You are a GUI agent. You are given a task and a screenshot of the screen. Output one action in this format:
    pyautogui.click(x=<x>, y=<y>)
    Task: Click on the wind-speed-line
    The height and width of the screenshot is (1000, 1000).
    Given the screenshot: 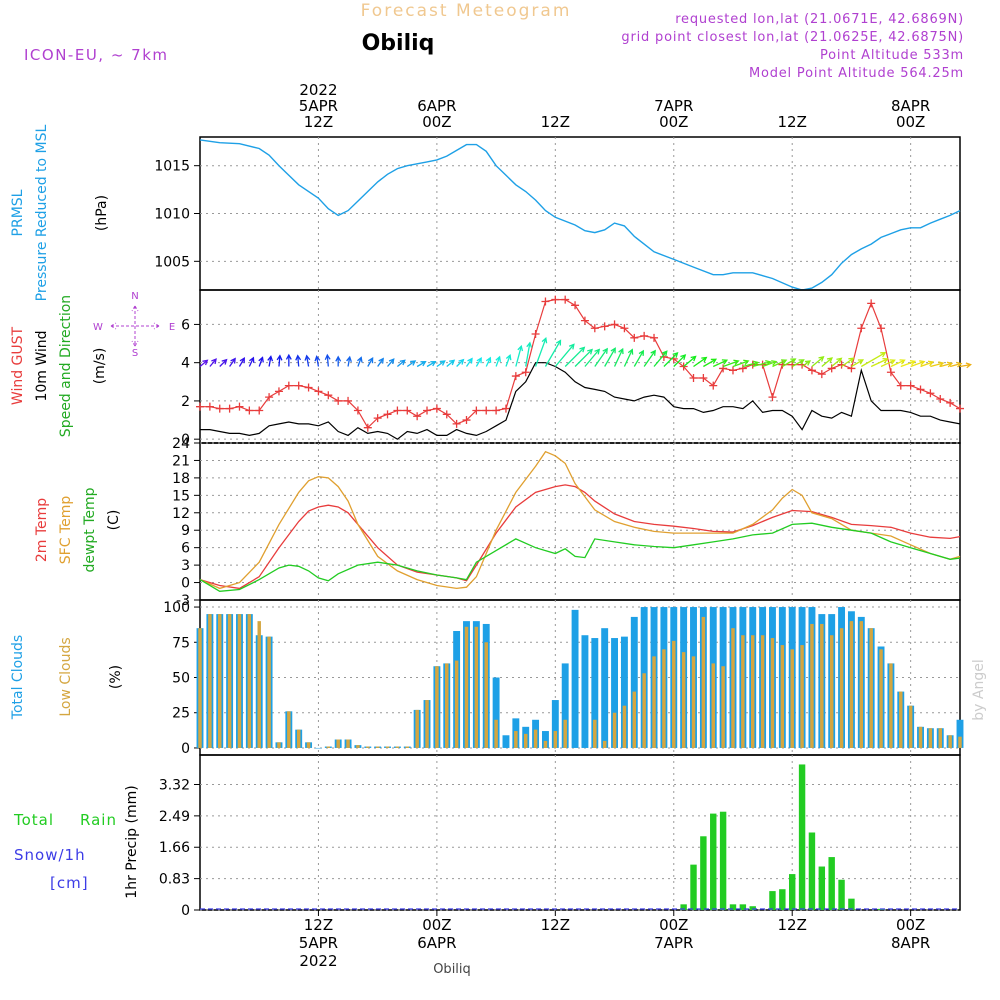 What is the action you would take?
    pyautogui.click(x=580, y=401)
    